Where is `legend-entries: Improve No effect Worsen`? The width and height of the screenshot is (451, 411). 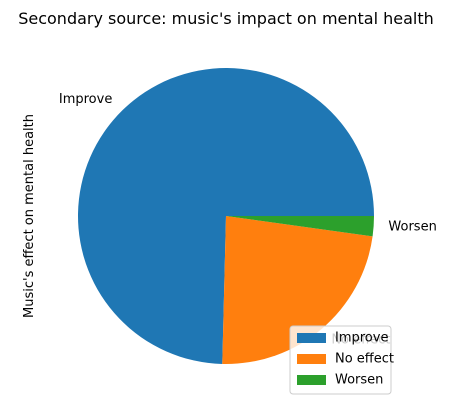 legend-entries: Improve No effect Worsen is located at coordinates (345, 359).